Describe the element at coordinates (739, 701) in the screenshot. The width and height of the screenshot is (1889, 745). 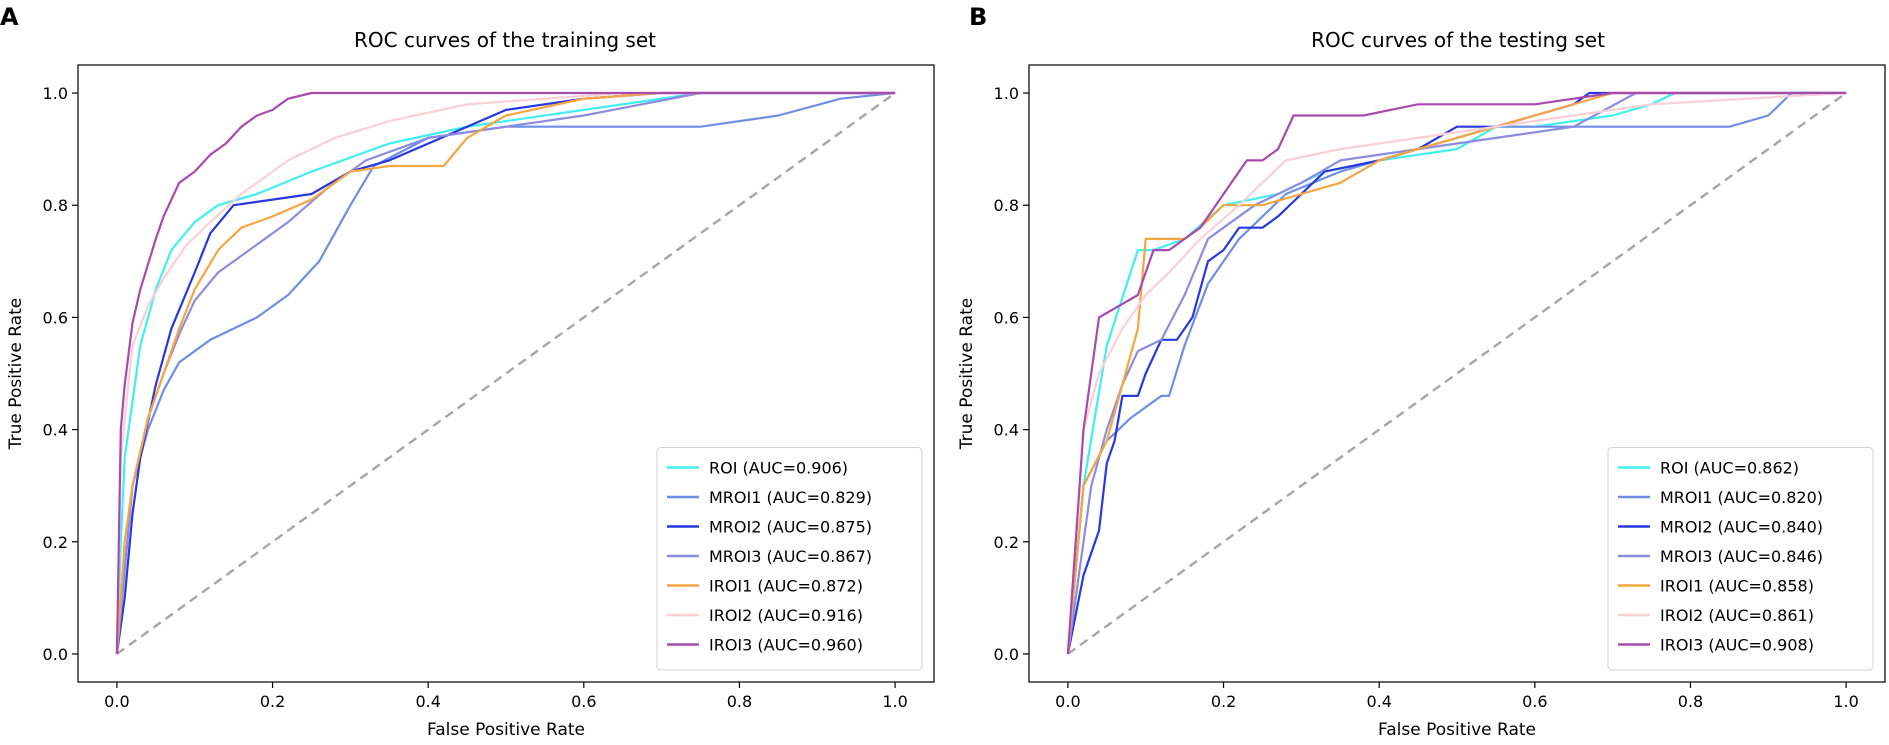
I see `x-tick-label-a-4: 0.8` at that location.